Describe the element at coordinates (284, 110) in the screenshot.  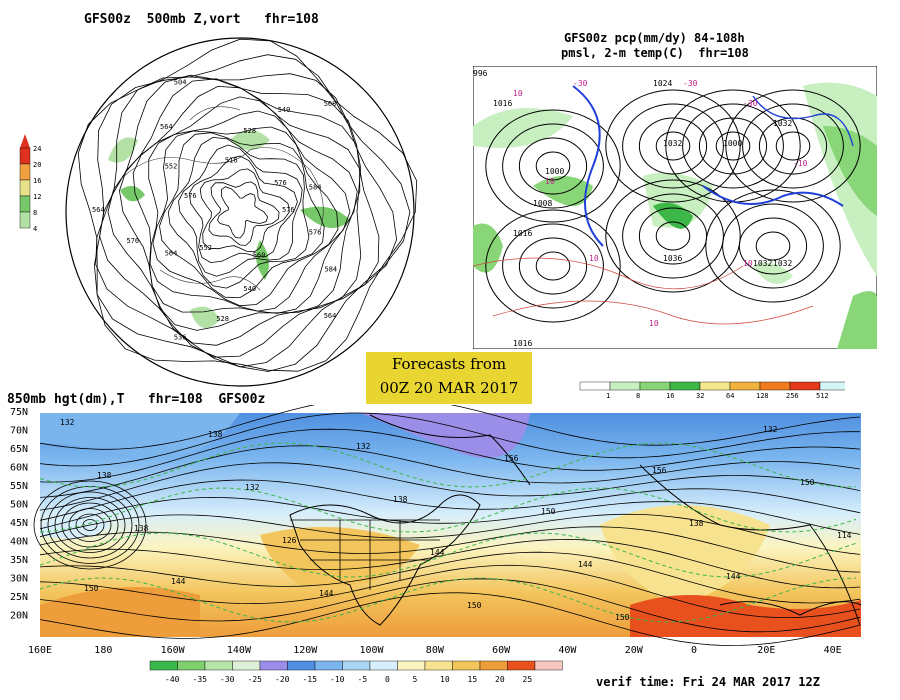
I see `contour-label: 540` at that location.